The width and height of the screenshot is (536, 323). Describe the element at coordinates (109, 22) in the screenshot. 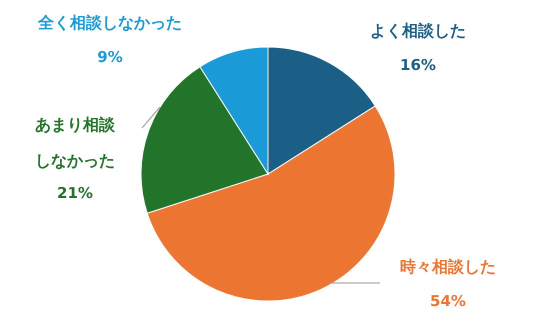

I see `slice-label: 全く相談しなかった` at that location.